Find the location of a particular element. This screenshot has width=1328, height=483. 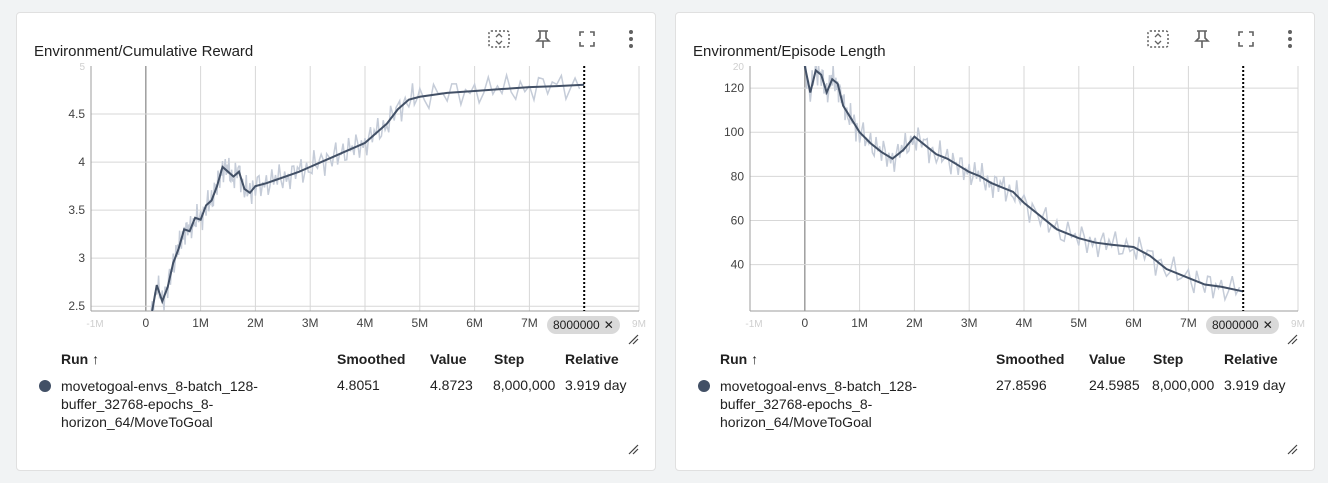

cell-smoothed: 27.8596 is located at coordinates (1021, 385).